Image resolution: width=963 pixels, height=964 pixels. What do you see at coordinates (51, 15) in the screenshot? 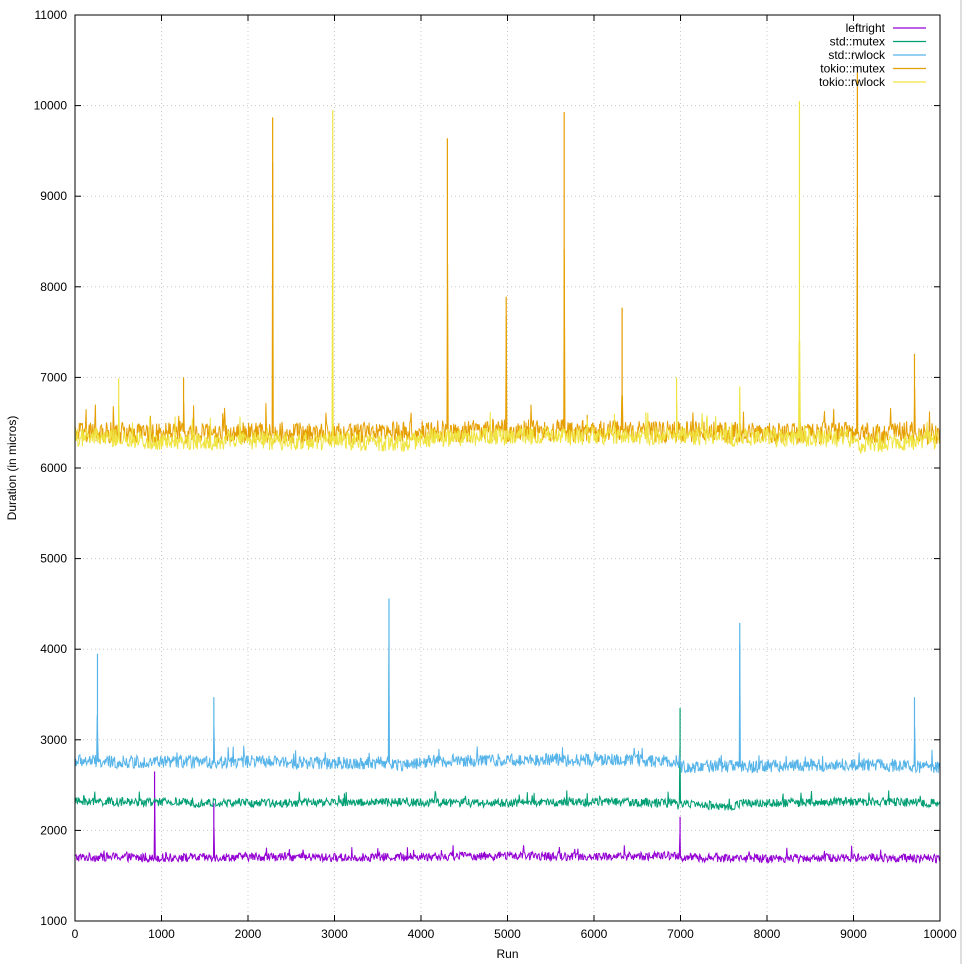
I see `y-tick-label: 11000` at bounding box center [51, 15].